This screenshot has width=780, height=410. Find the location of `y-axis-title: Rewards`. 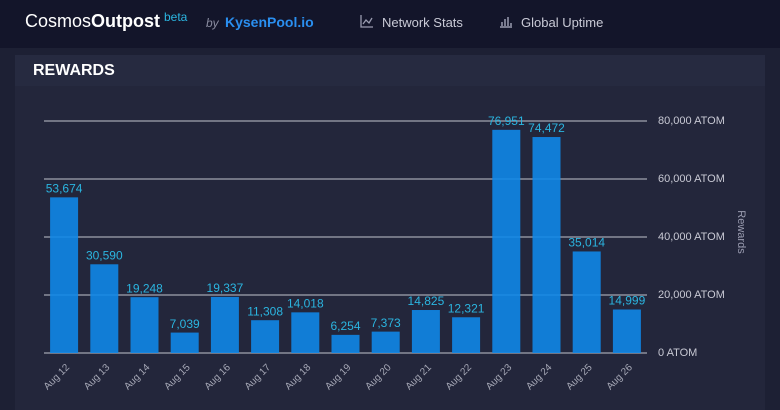

y-axis-title: Rewards is located at coordinates (741, 232).